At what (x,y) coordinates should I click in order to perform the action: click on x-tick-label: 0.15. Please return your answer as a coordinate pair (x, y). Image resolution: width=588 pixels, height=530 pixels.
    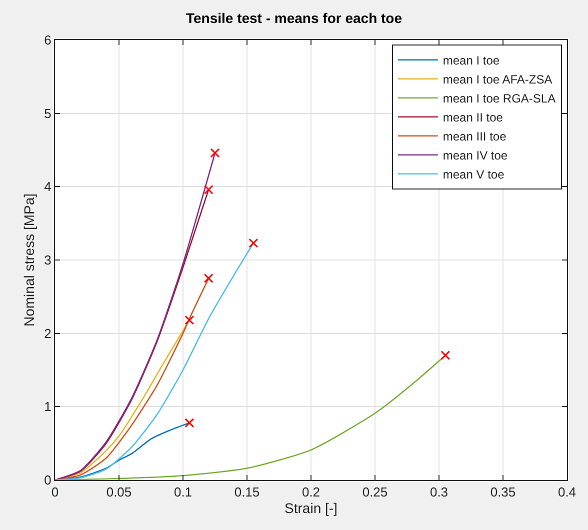
    Looking at the image, I should click on (247, 492).